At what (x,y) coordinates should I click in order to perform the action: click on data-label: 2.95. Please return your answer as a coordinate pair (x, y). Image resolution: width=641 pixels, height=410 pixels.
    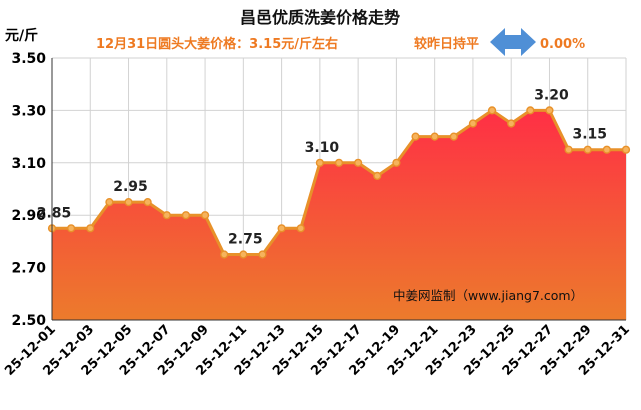
    Looking at the image, I should click on (130, 187).